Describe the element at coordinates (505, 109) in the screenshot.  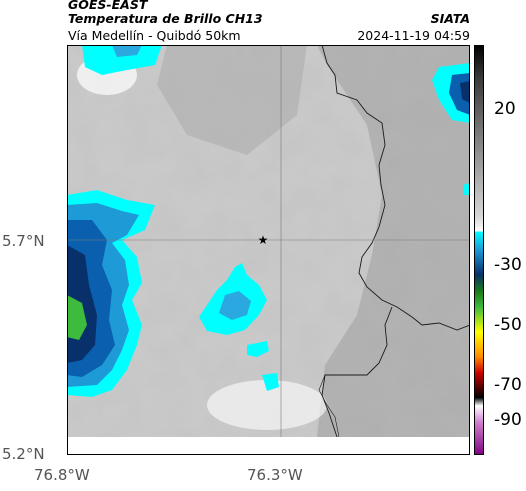
I see `colorbar-tick-20: 20` at that location.